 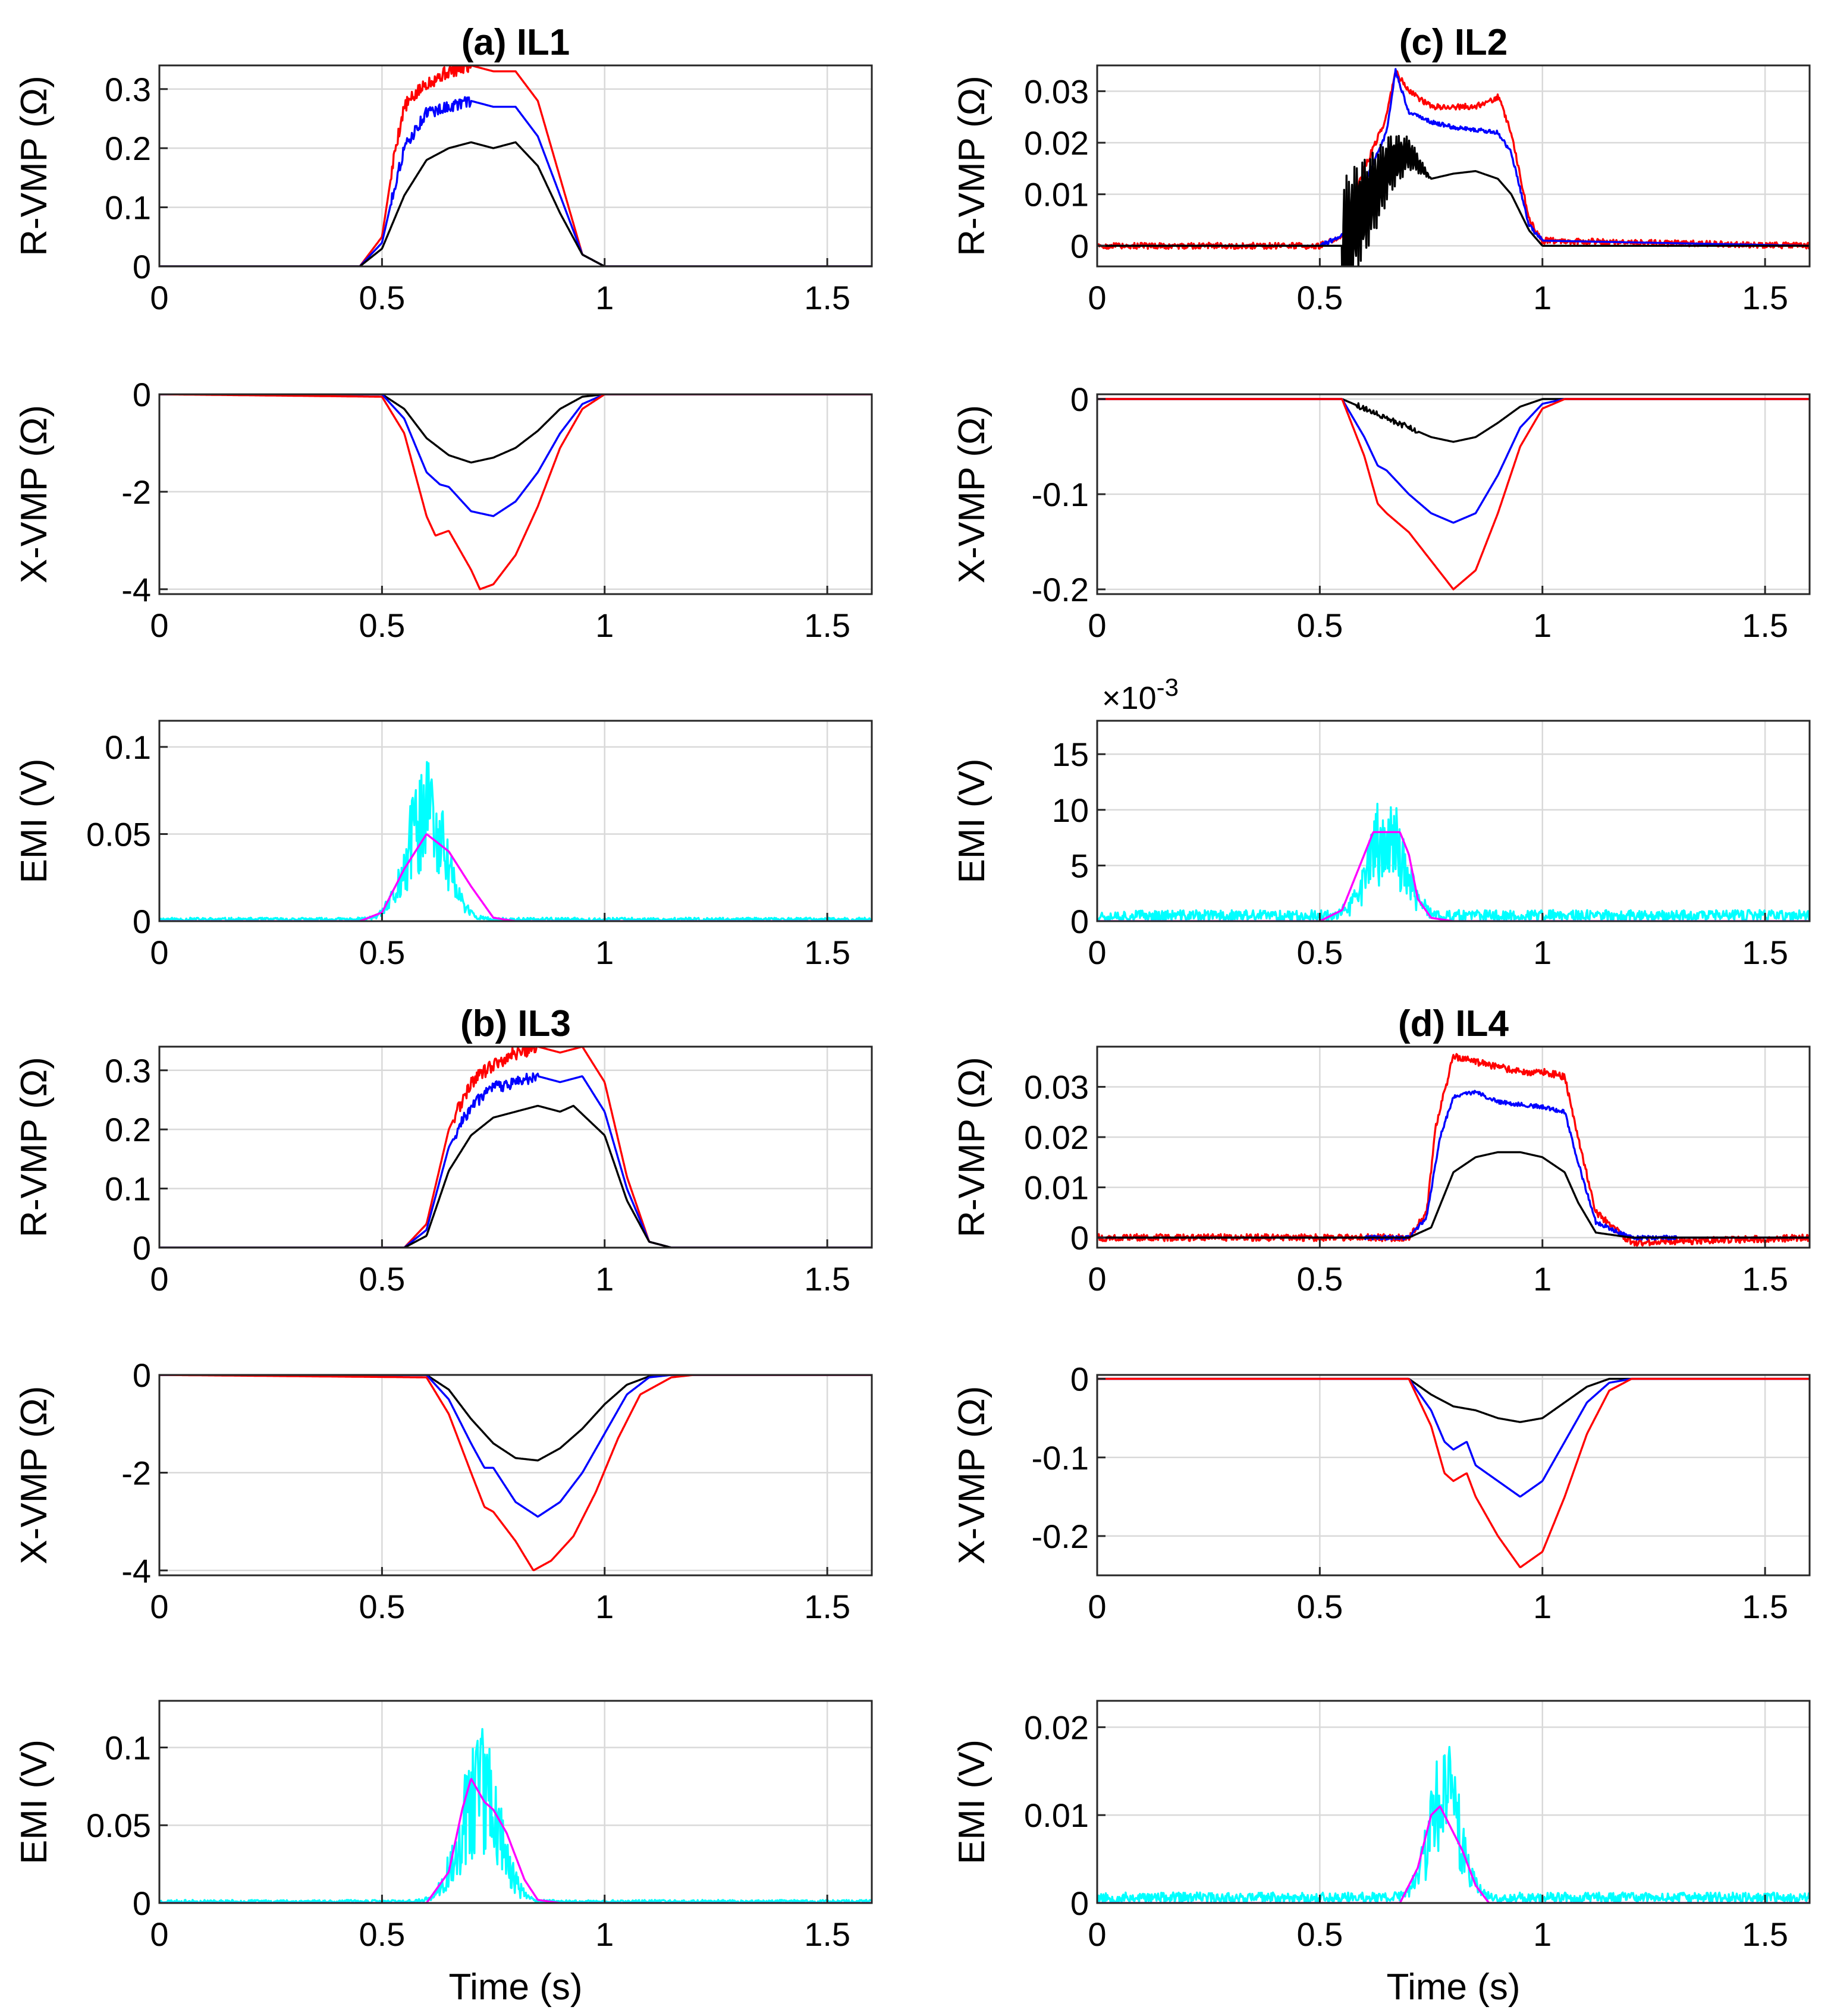 I want to click on x-axis-label: Time (s), so click(x=1454, y=1988).